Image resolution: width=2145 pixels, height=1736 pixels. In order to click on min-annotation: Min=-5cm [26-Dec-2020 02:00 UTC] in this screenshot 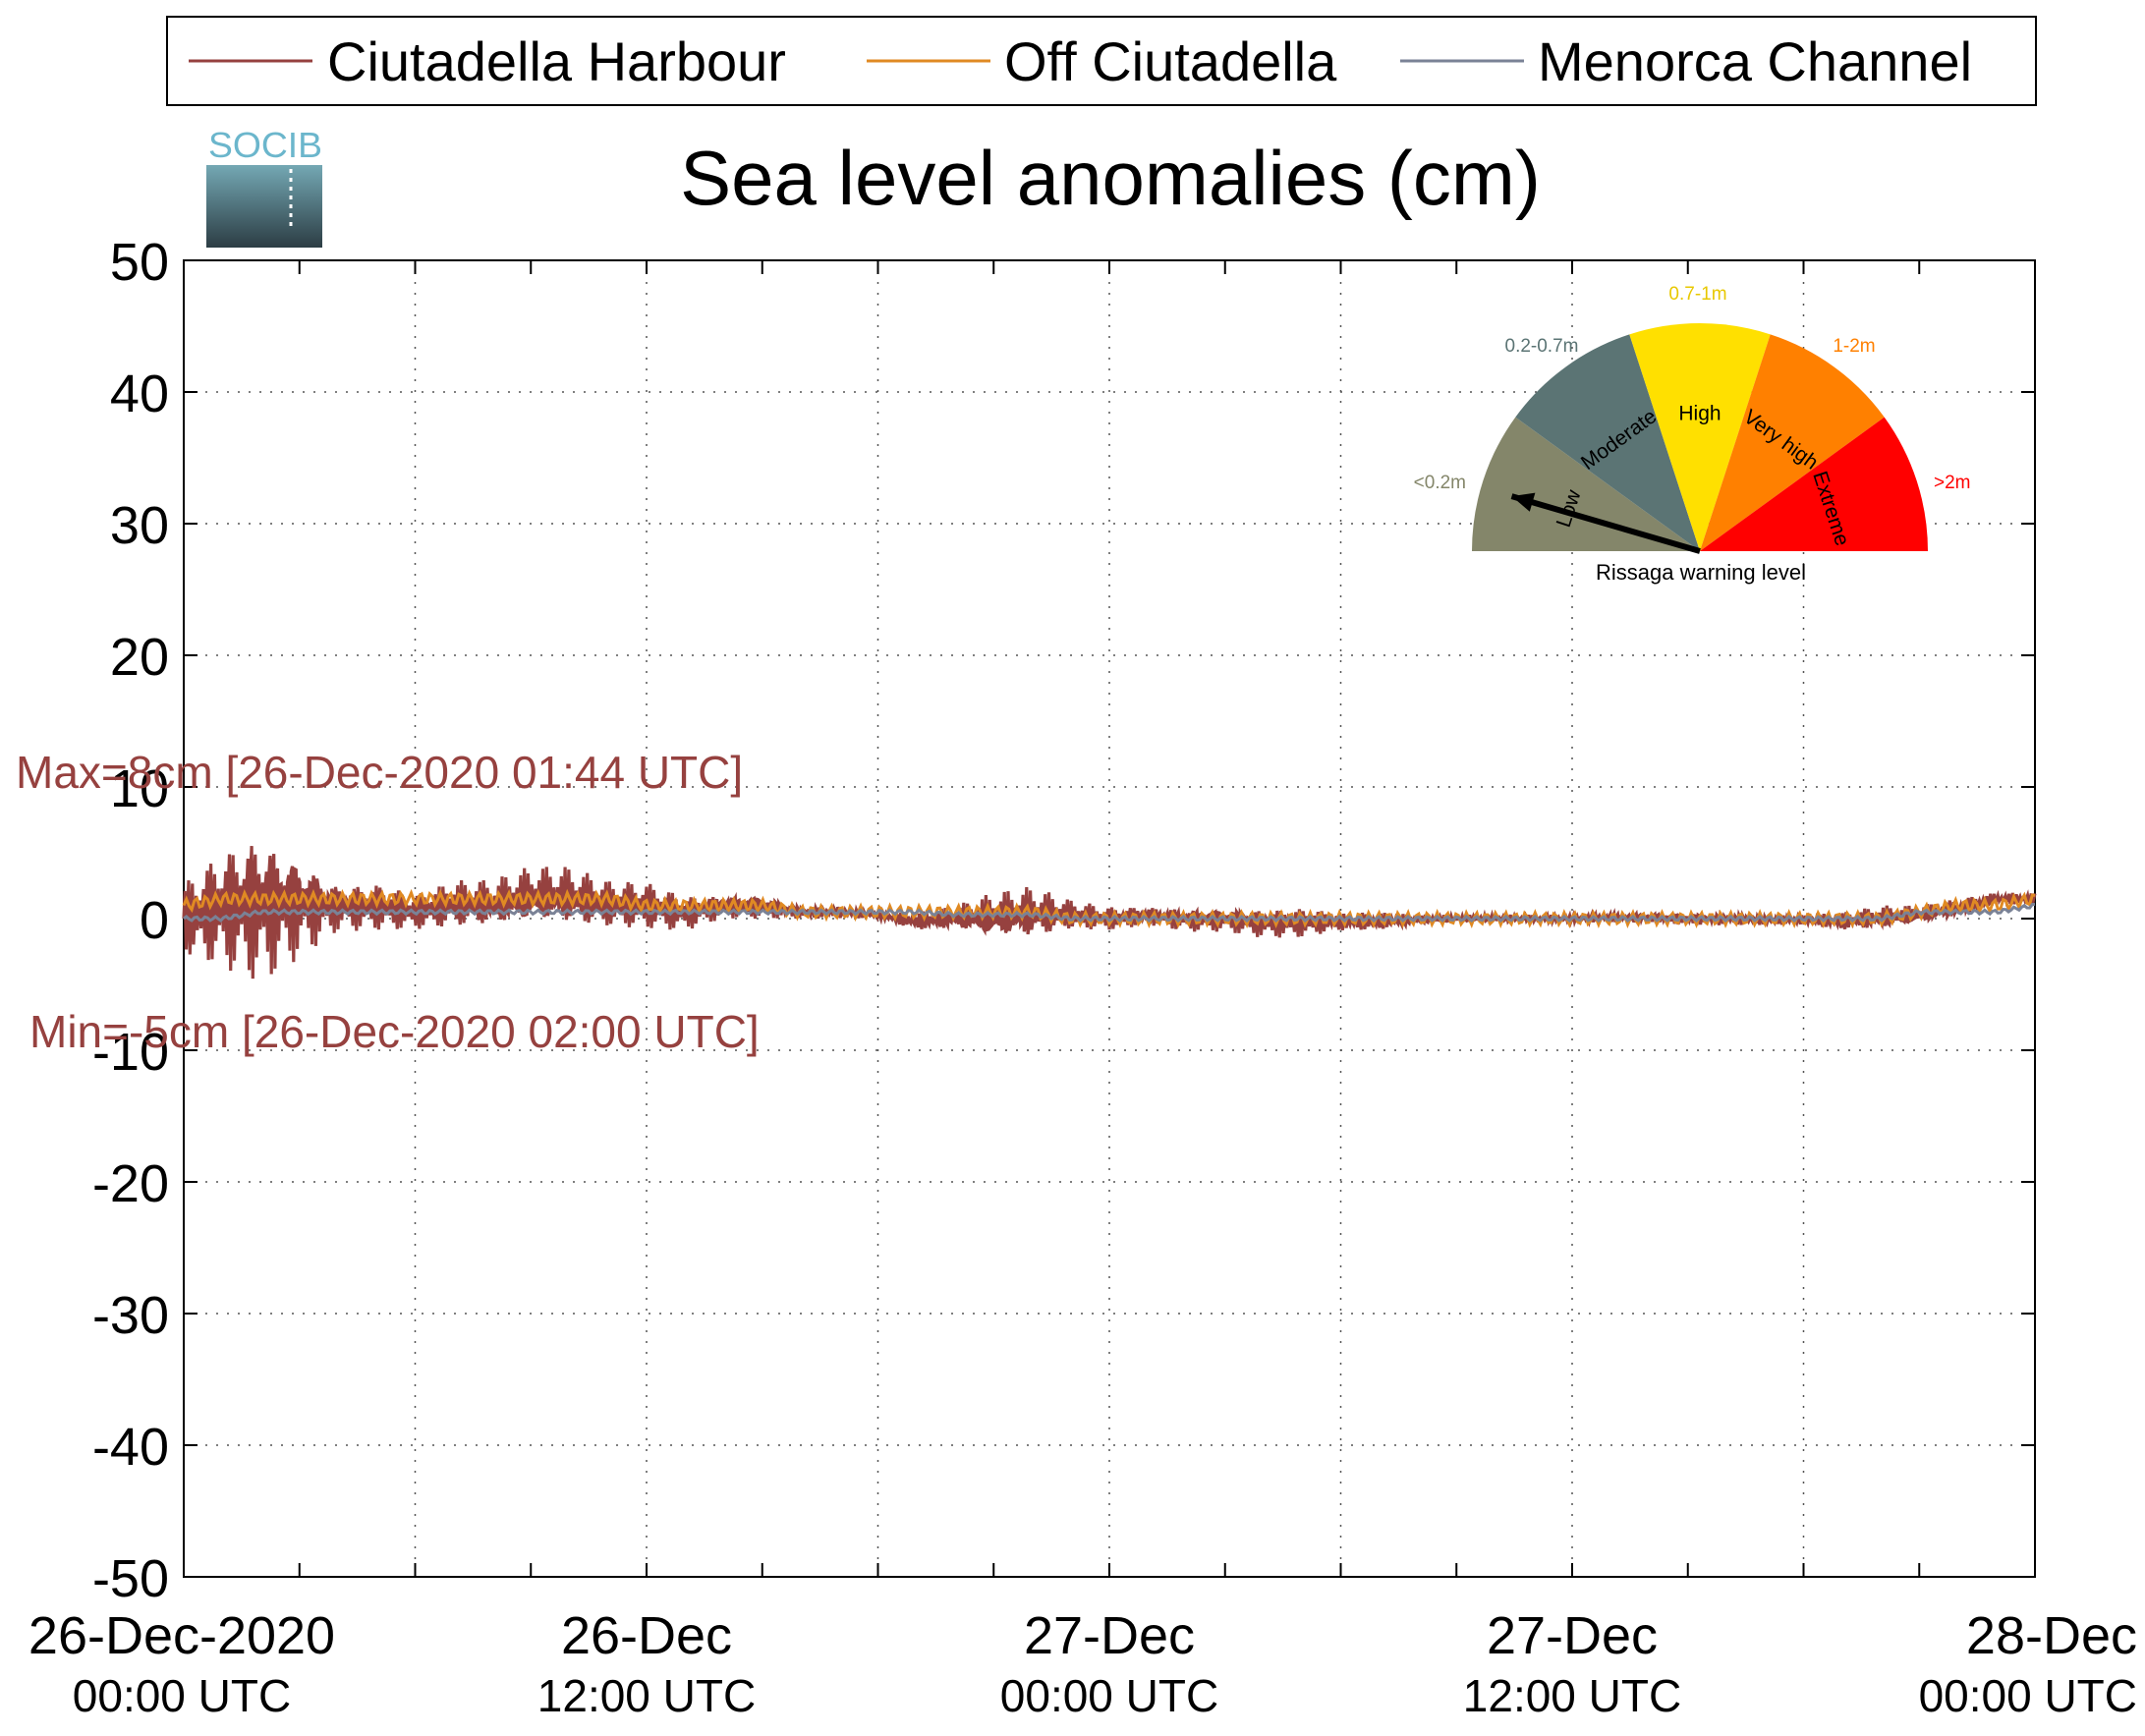, I will do `click(394, 1031)`.